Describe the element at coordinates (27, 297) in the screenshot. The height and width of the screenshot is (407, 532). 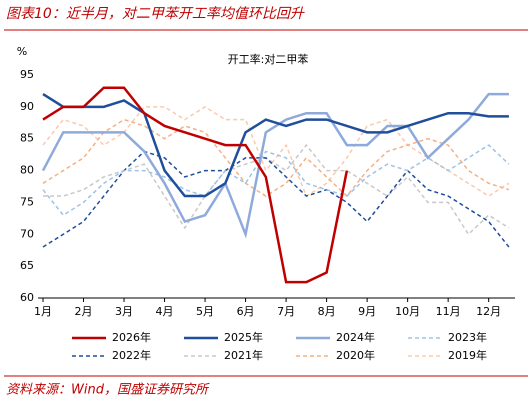
I see `y-tick-label: 60` at that location.